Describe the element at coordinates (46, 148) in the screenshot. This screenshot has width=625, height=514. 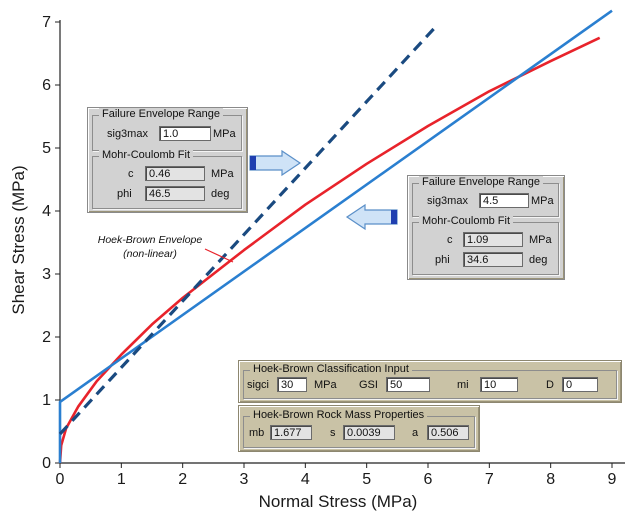
I see `y-tick-label: 5` at that location.